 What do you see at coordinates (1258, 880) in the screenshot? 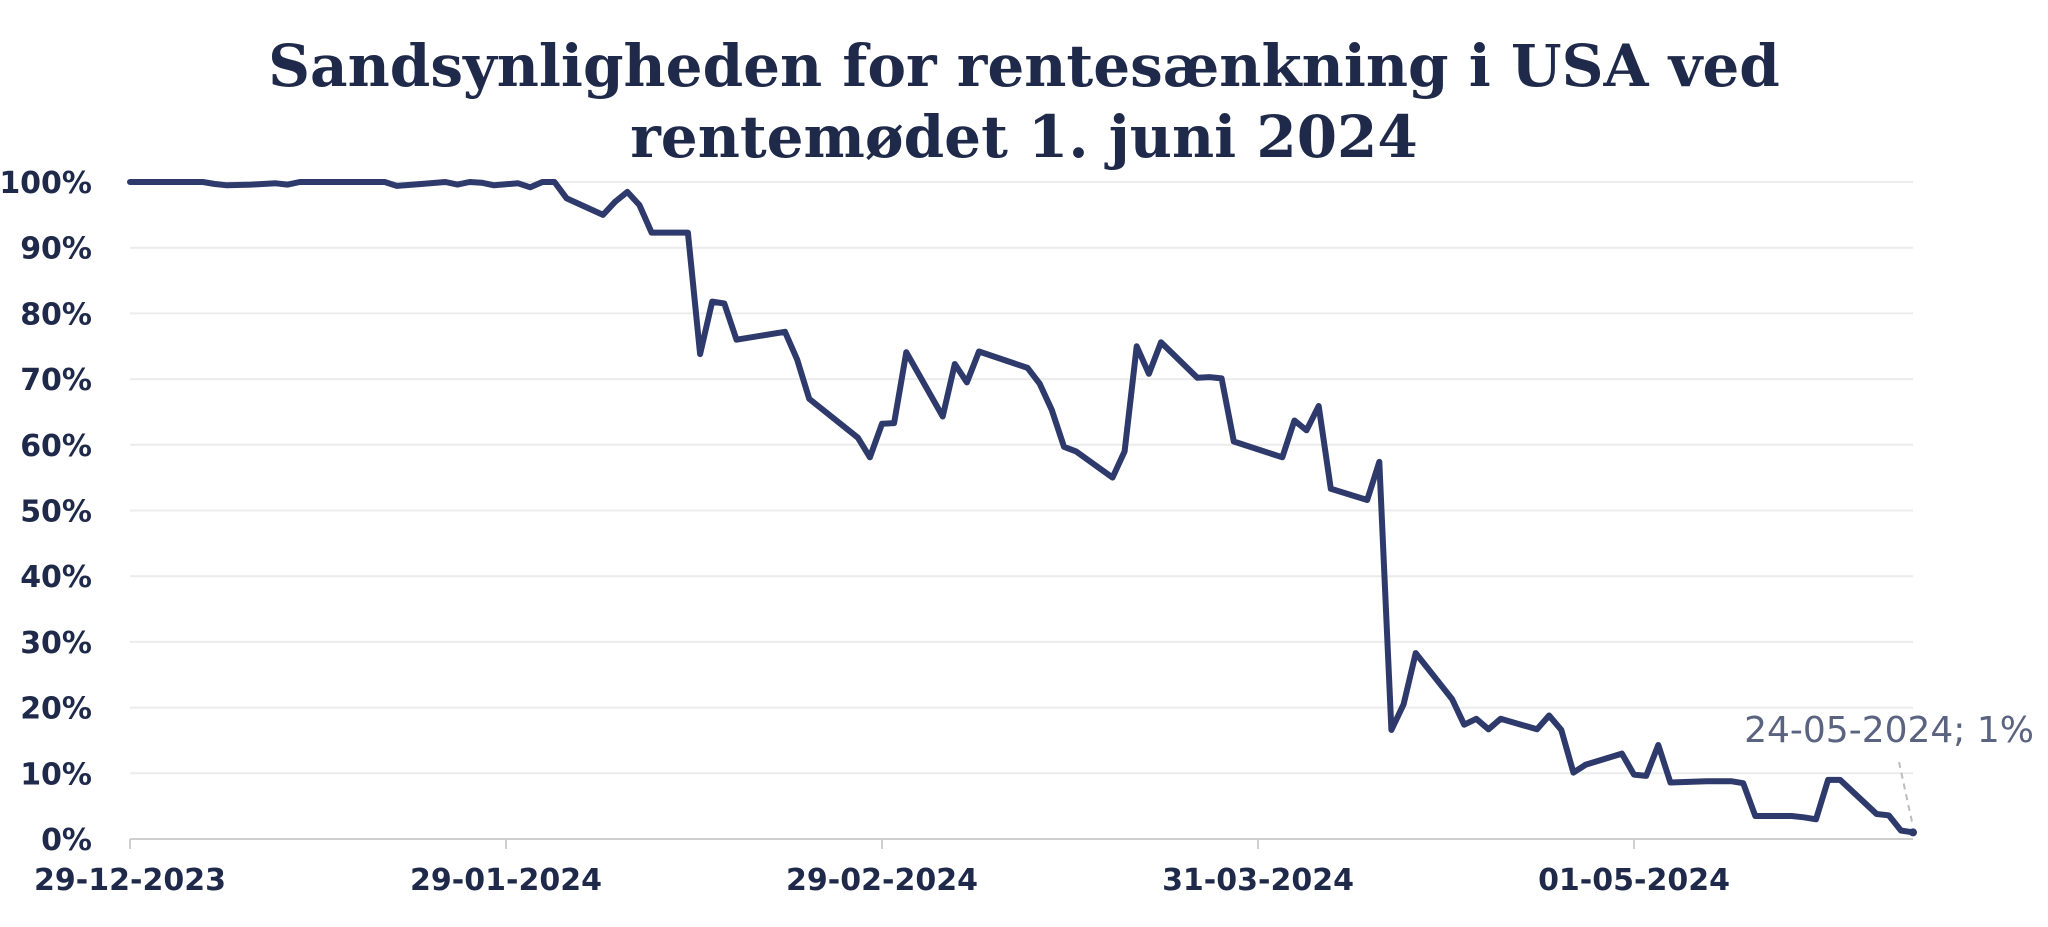
I see `x-tick-label: 31-03-2024` at bounding box center [1258, 880].